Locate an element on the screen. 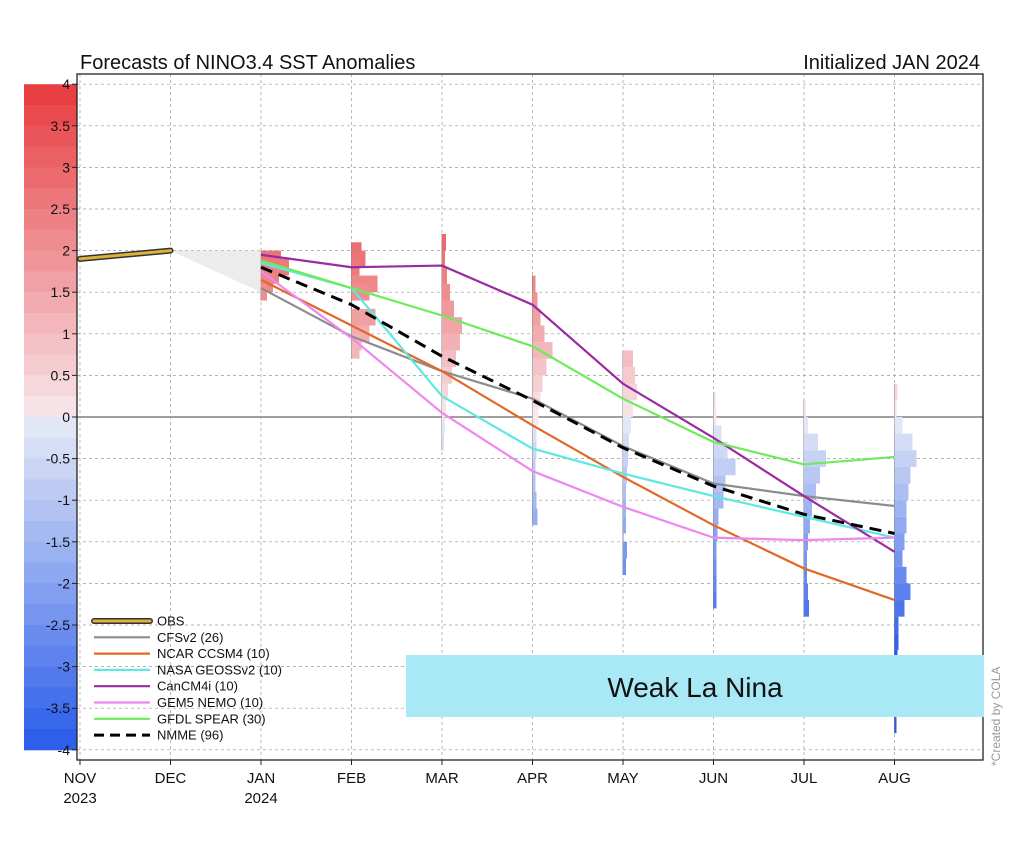  credit-text: *Created by COLA is located at coordinates (996, 716).